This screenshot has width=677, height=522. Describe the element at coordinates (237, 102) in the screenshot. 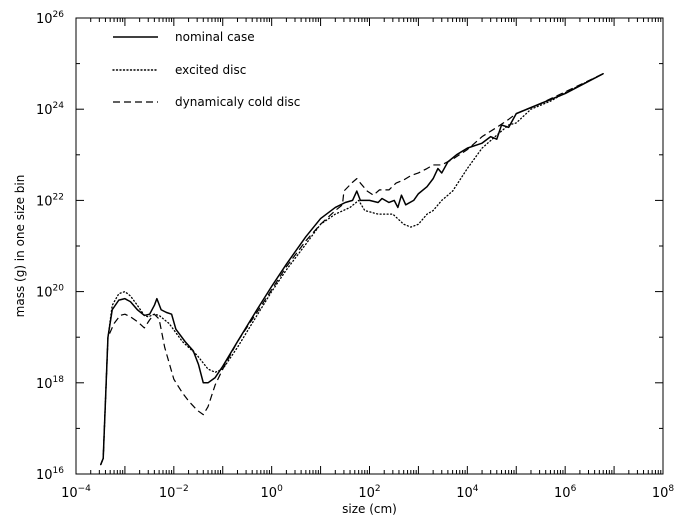

I see `legend-label-dynamicaly-cold-disc: dynamicaly cold disc` at that location.